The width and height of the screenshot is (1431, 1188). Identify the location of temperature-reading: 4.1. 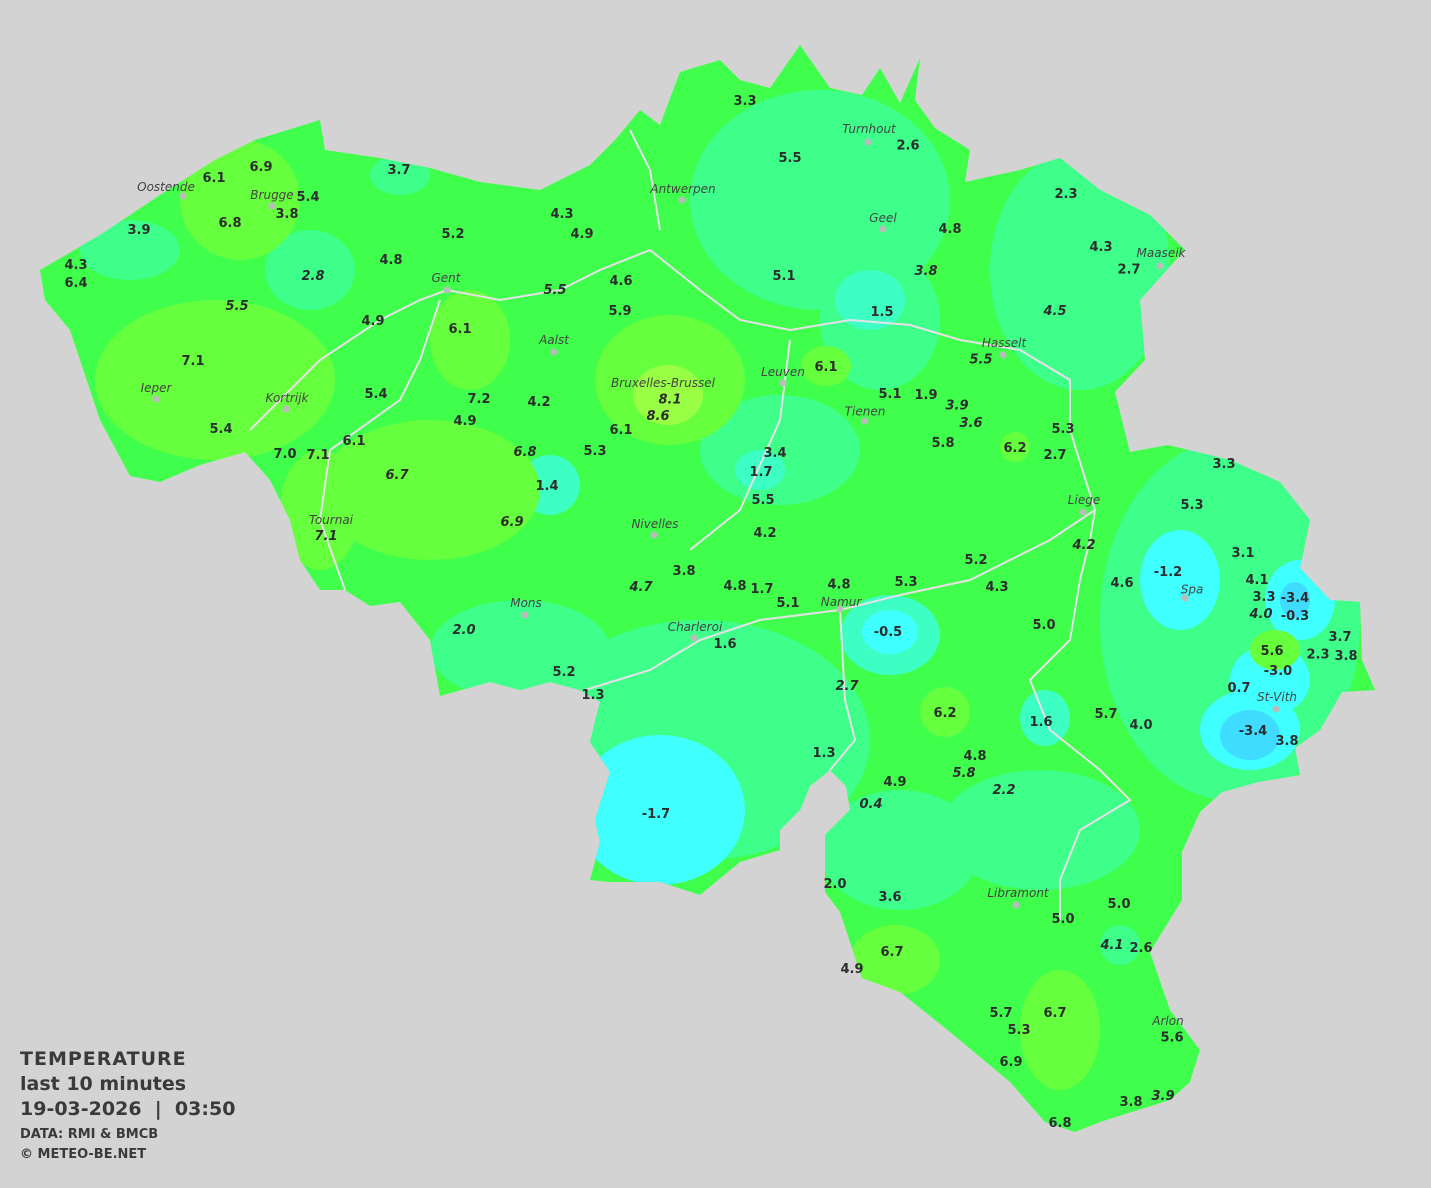
(1256, 580).